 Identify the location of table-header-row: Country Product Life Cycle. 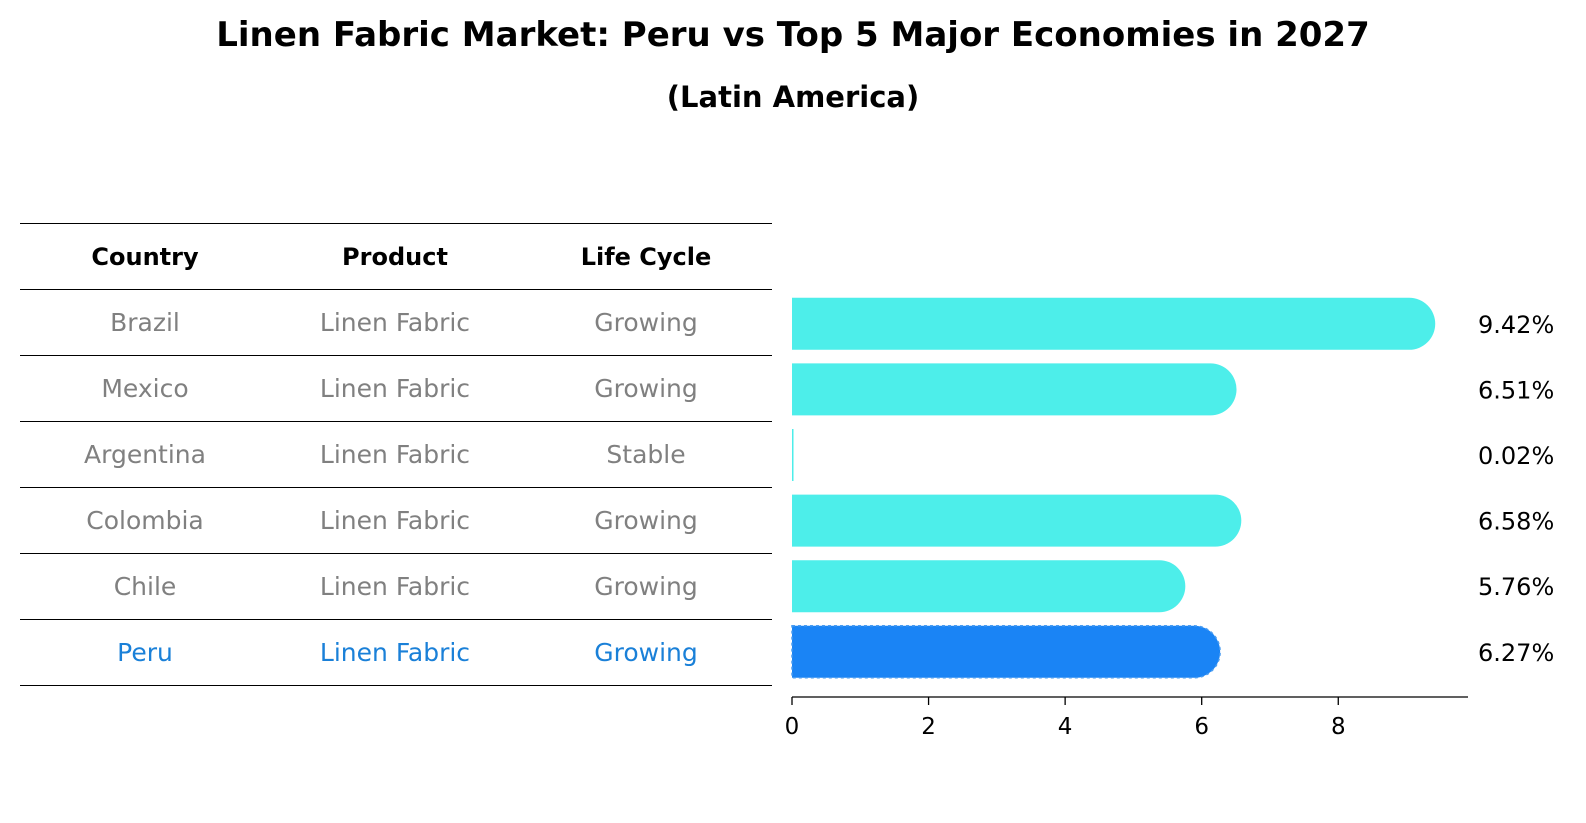
(396, 256).